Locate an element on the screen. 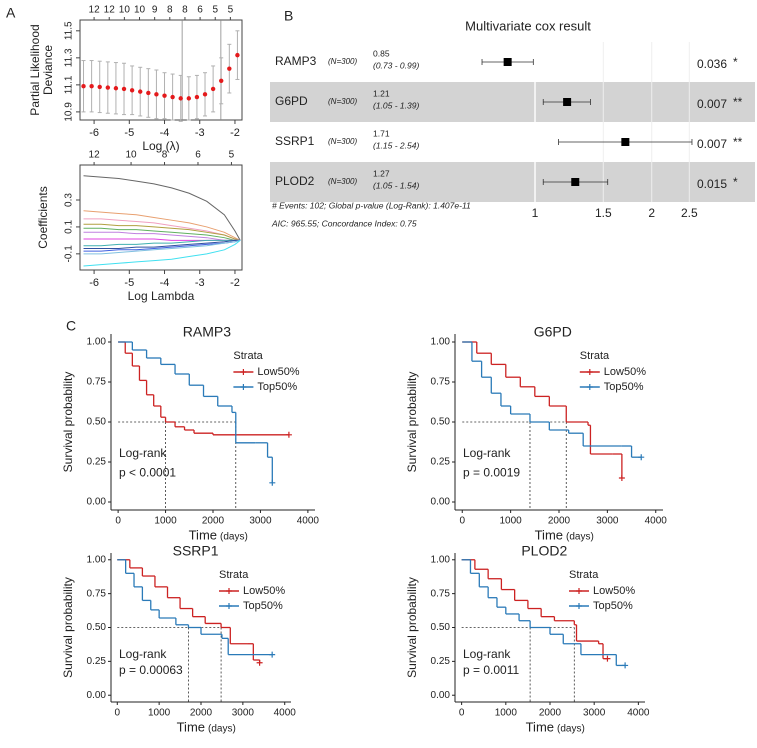 Image resolution: width=757 pixels, height=748 pixels. p-value: 0.007 is located at coordinates (712, 144).